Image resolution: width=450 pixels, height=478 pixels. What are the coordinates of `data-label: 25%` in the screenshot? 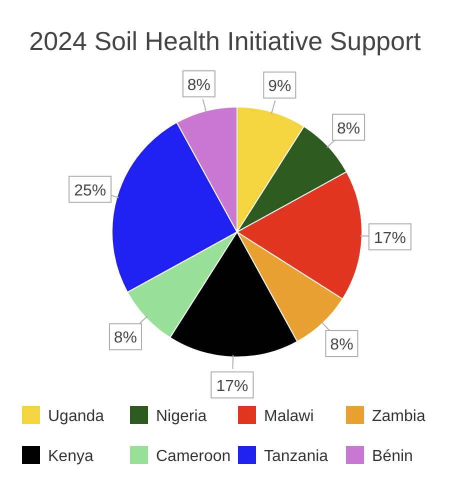 It's located at (90, 191).